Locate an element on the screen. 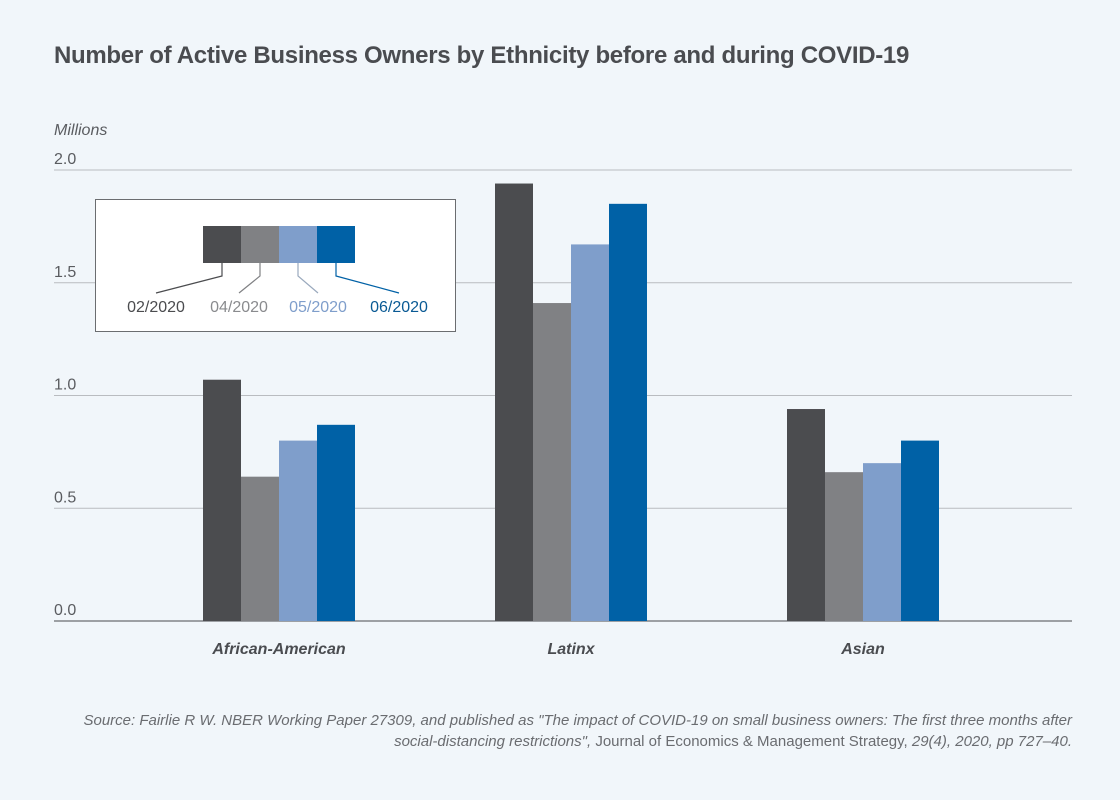  y-tick-label: 1.0 is located at coordinates (65, 385).